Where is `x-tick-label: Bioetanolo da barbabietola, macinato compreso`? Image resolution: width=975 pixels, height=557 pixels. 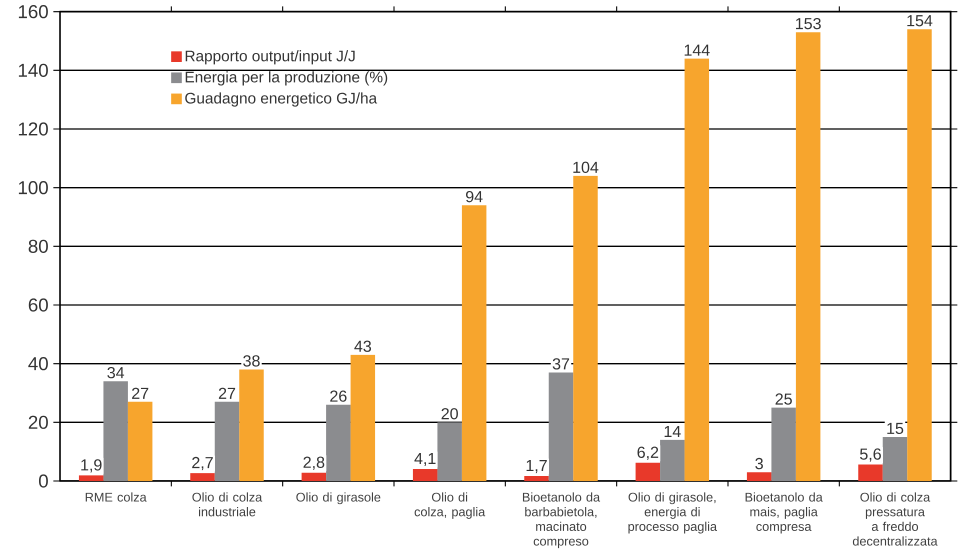 x-tick-label: Bioetanolo da barbabietola, macinato compreso is located at coordinates (561, 520).